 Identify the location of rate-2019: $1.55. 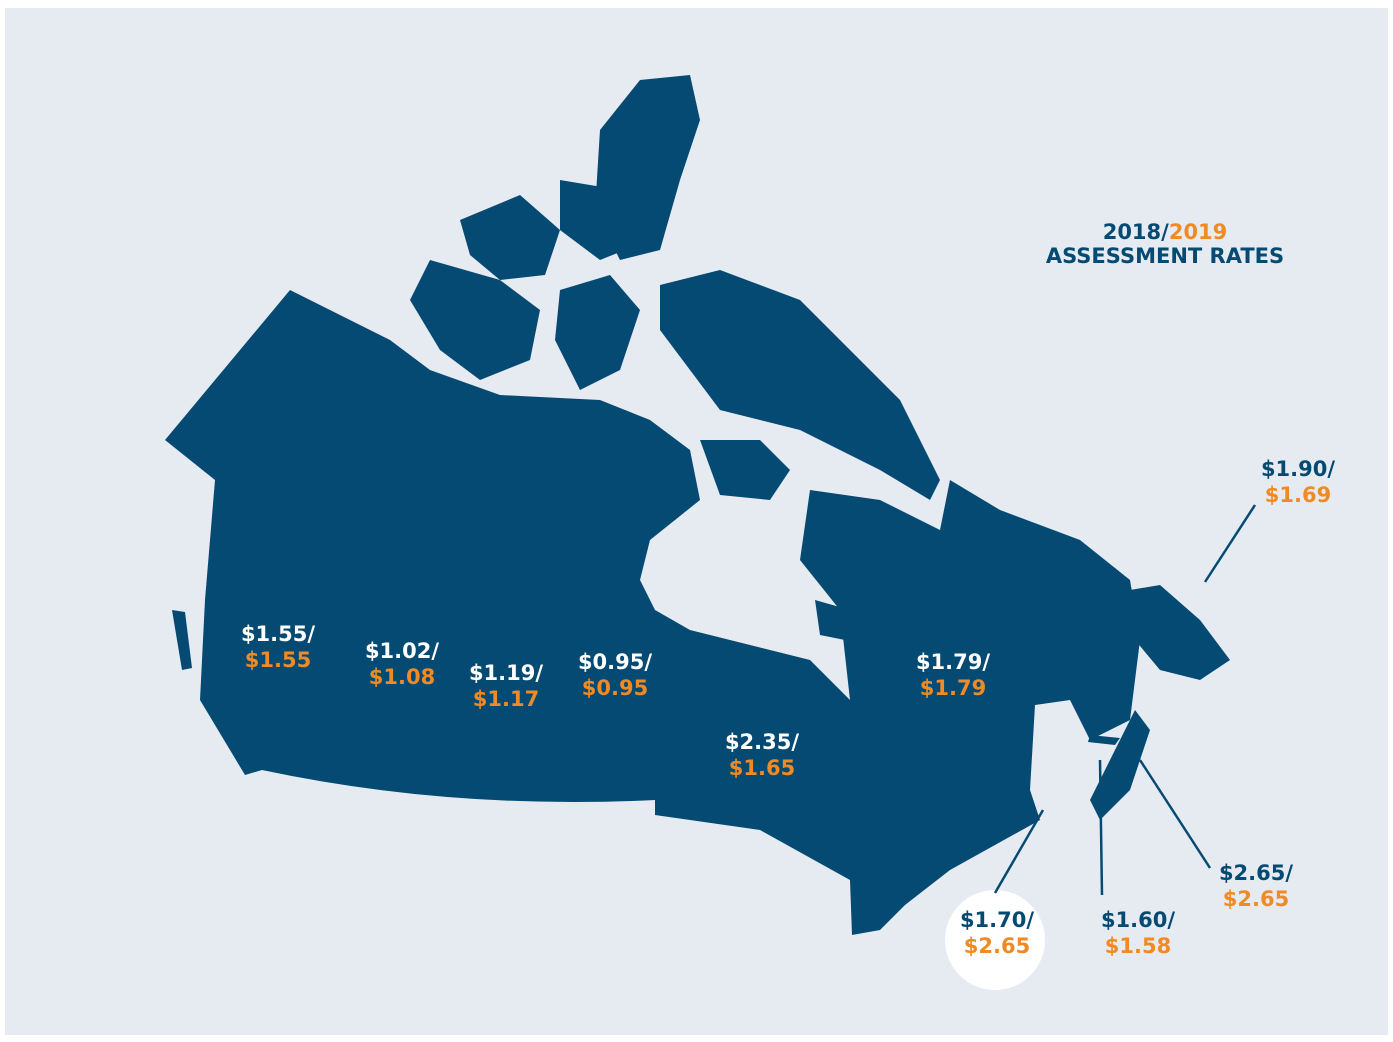
(278, 660).